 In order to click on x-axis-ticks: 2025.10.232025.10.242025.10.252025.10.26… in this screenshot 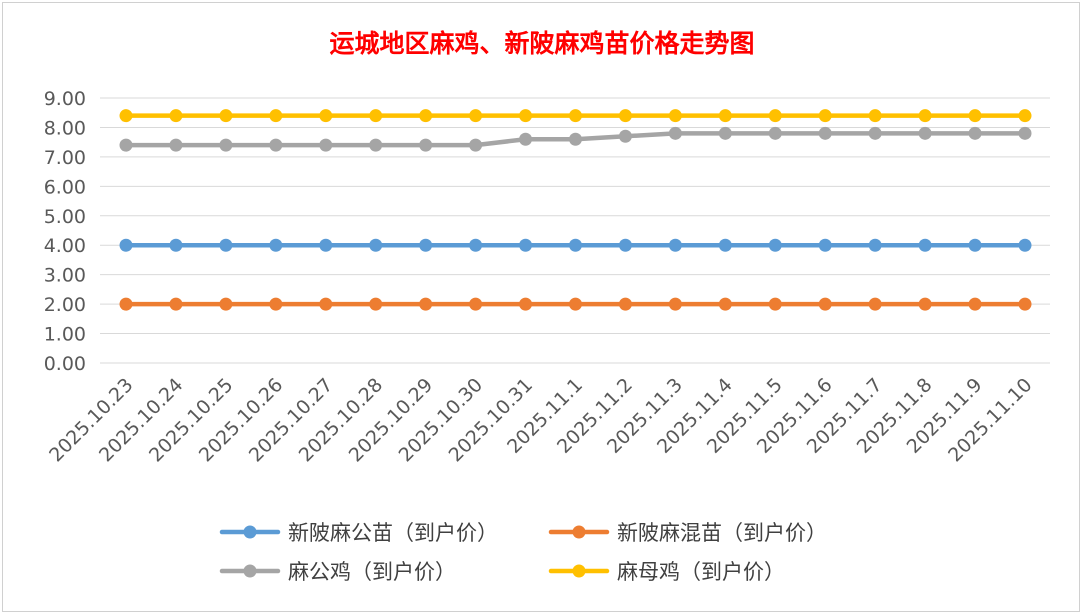, I will do `click(540, 420)`.